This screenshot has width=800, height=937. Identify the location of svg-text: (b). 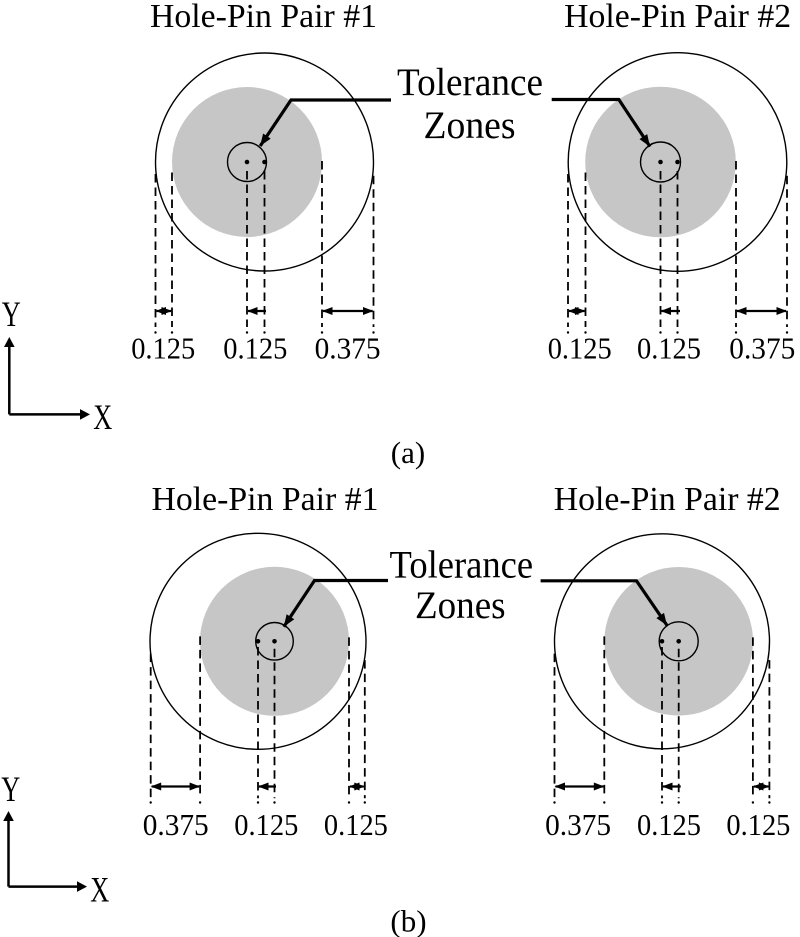
(408, 920).